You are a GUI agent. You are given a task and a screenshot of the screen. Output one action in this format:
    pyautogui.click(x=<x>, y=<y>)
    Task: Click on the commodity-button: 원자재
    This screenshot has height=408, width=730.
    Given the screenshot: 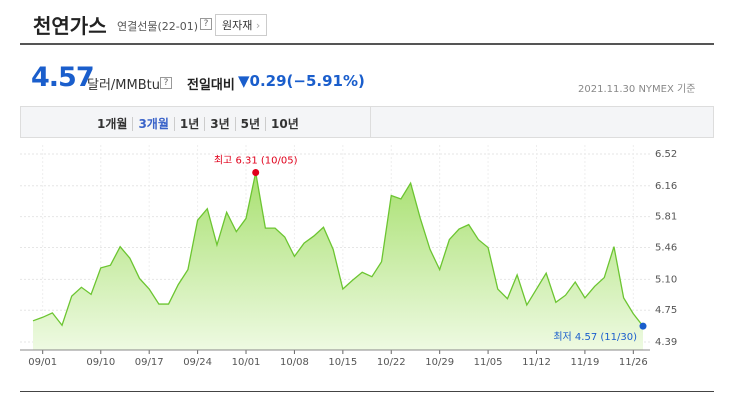 What is the action you would take?
    pyautogui.click(x=241, y=25)
    